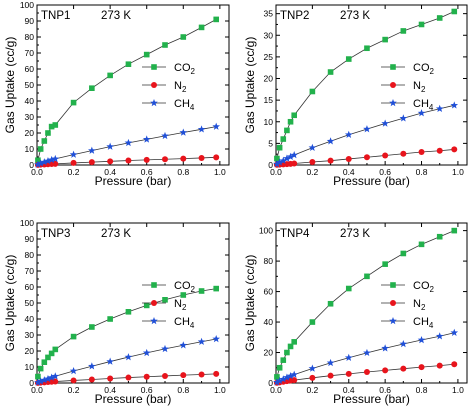 This screenshot has width=474, height=419. Describe the element at coordinates (269, 100) in the screenshot. I see `y-tick-label: 15` at that location.